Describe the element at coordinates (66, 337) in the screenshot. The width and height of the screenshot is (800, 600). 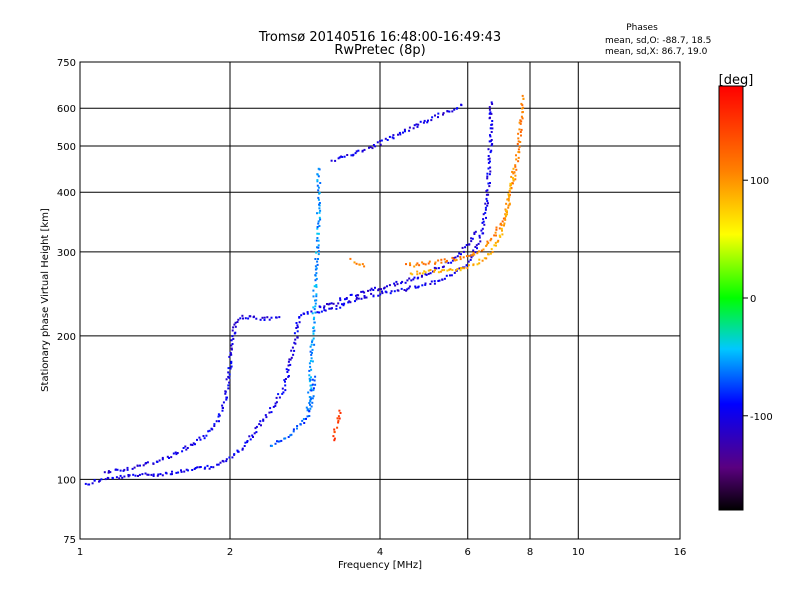
I see `y-tick-label: 200` at that location.